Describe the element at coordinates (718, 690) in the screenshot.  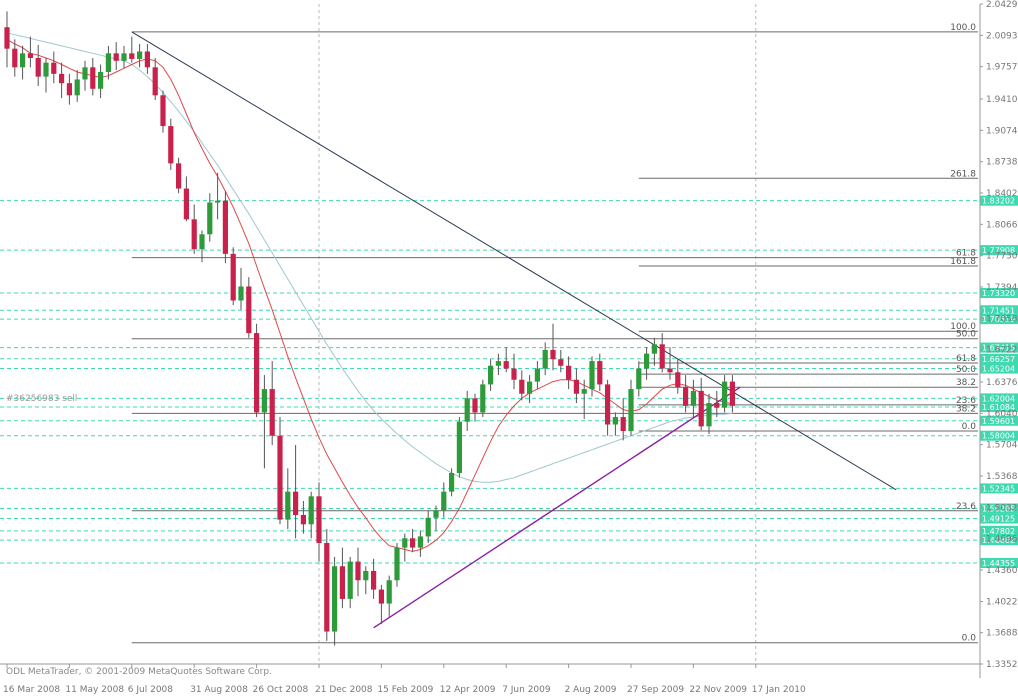
I see `x-tick-label: 22 Nov 2009` at that location.